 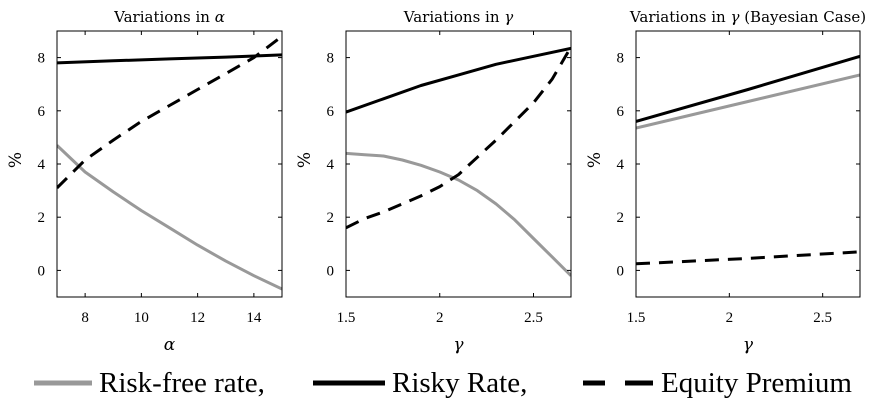 What do you see at coordinates (85, 318) in the screenshot?
I see `x-tick-label: 8` at bounding box center [85, 318].